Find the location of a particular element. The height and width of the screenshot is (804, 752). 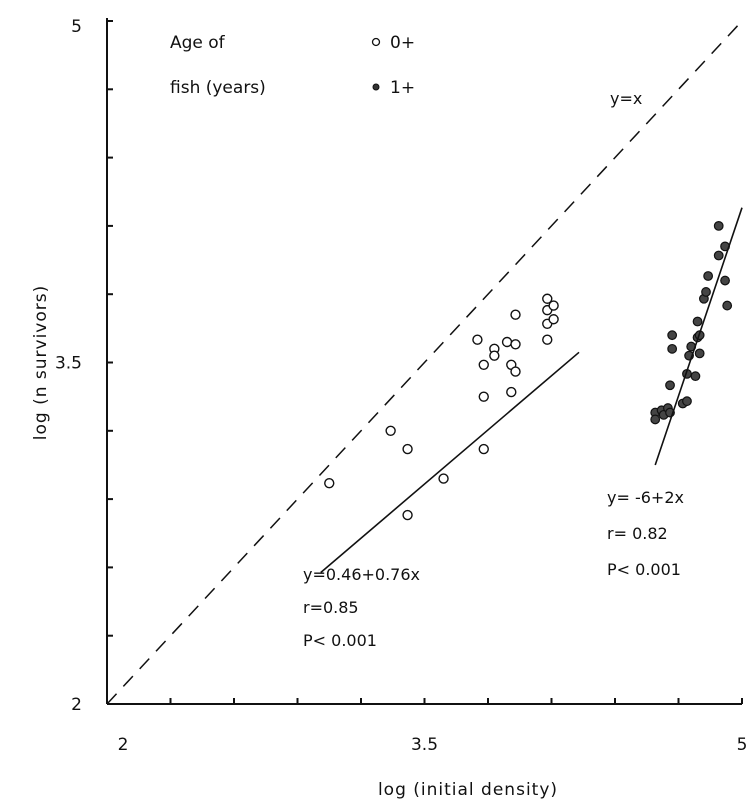

legend-title-line2: fish (years) is located at coordinates (218, 88).